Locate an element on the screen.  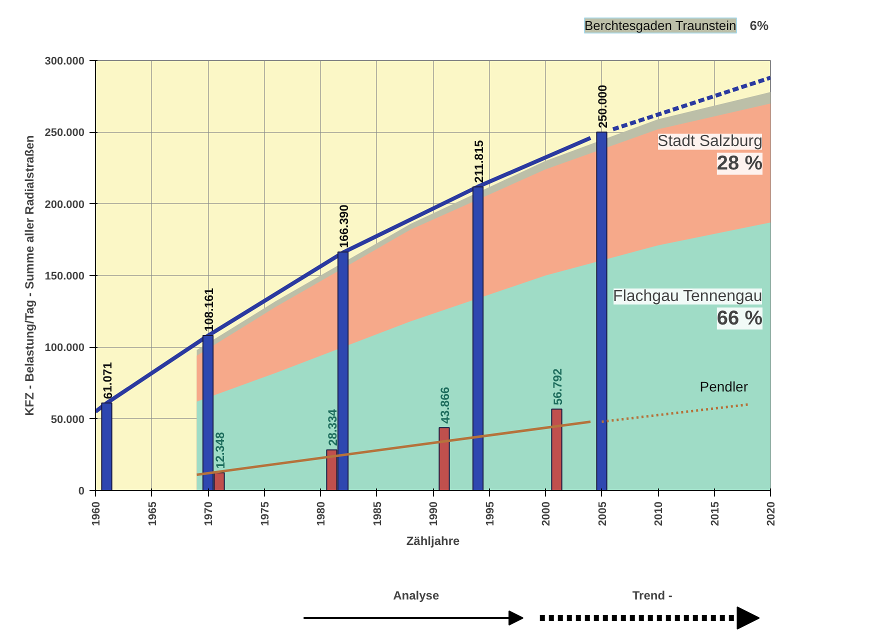
x-tick-label: 2020 is located at coordinates (772, 513).